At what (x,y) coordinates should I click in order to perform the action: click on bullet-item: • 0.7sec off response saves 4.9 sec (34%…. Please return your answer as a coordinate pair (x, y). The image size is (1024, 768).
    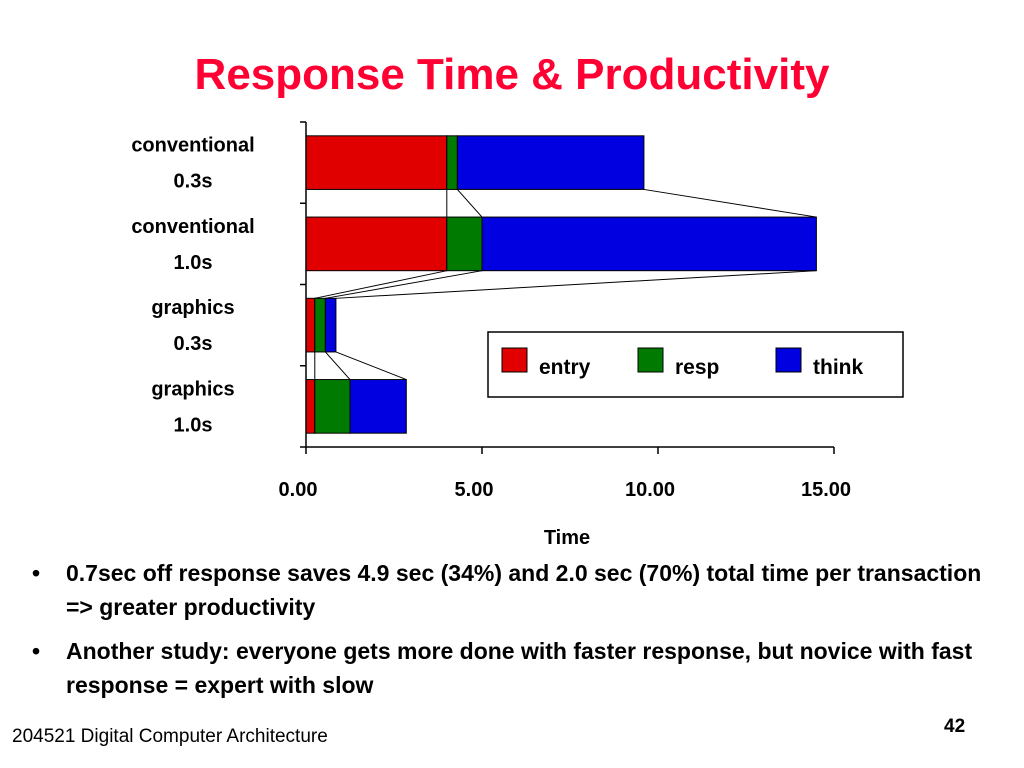
    Looking at the image, I should click on (515, 590).